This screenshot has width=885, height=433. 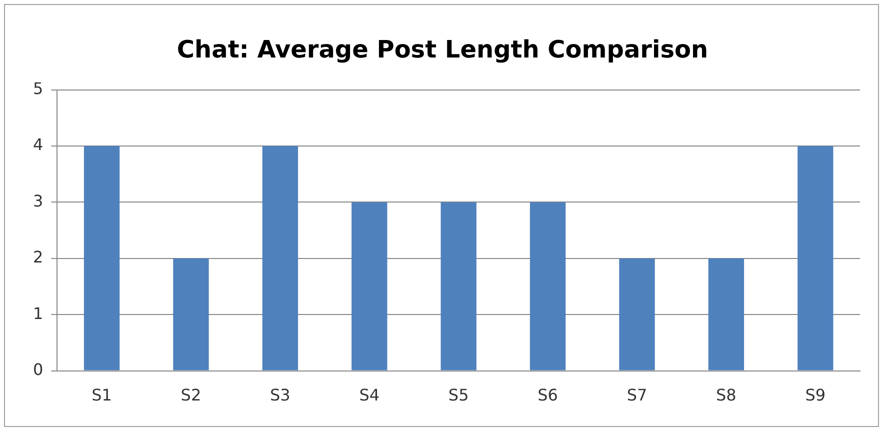 What do you see at coordinates (548, 395) in the screenshot?
I see `x-tick-label: S6` at bounding box center [548, 395].